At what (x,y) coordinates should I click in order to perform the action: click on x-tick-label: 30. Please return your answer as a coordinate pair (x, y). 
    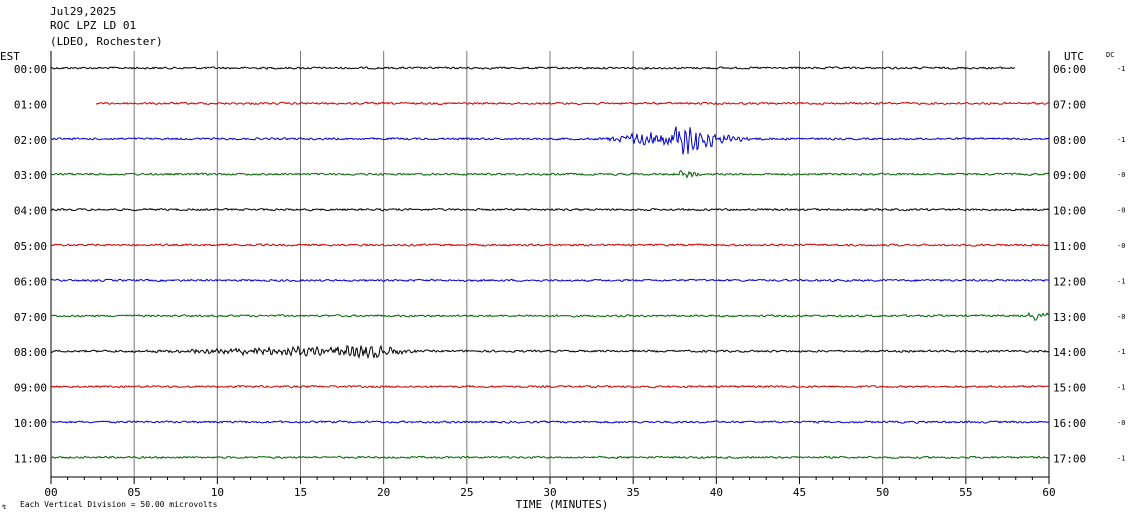
    Looking at the image, I should click on (549, 492).